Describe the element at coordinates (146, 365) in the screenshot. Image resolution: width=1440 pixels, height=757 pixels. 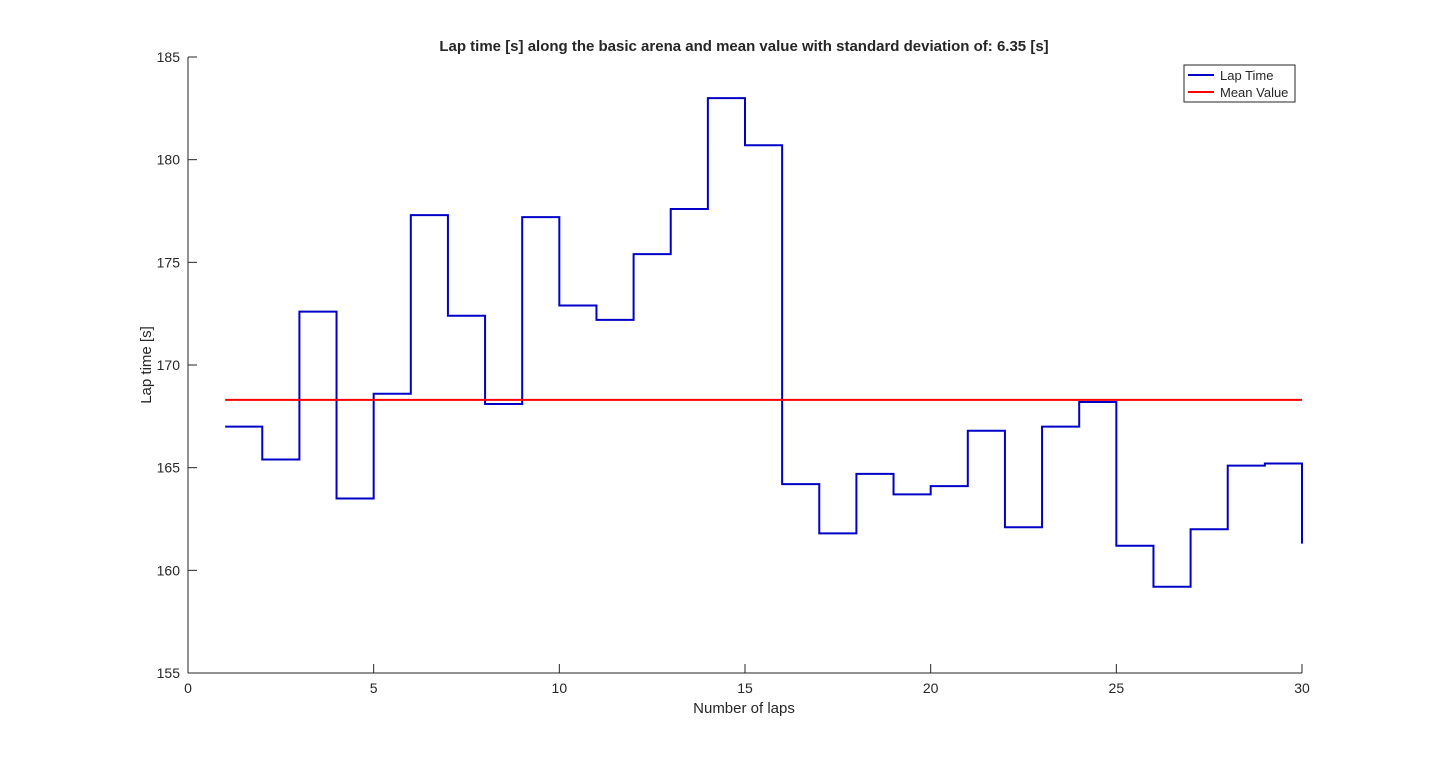
I see `y-axis-label: Lap time [s]` at that location.